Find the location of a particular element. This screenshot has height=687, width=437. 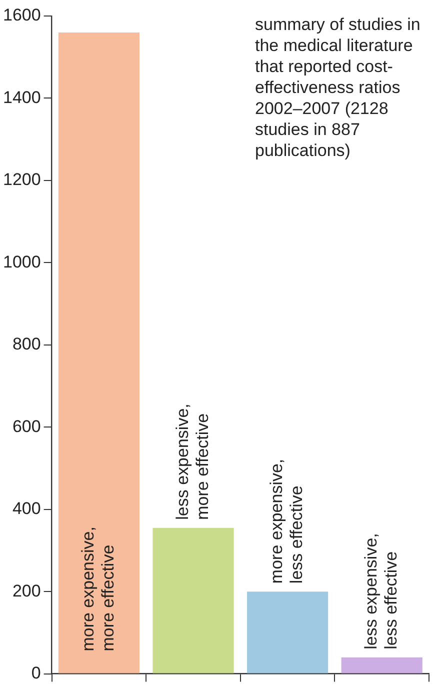

y-tick-label: 600 is located at coordinates (26, 426).